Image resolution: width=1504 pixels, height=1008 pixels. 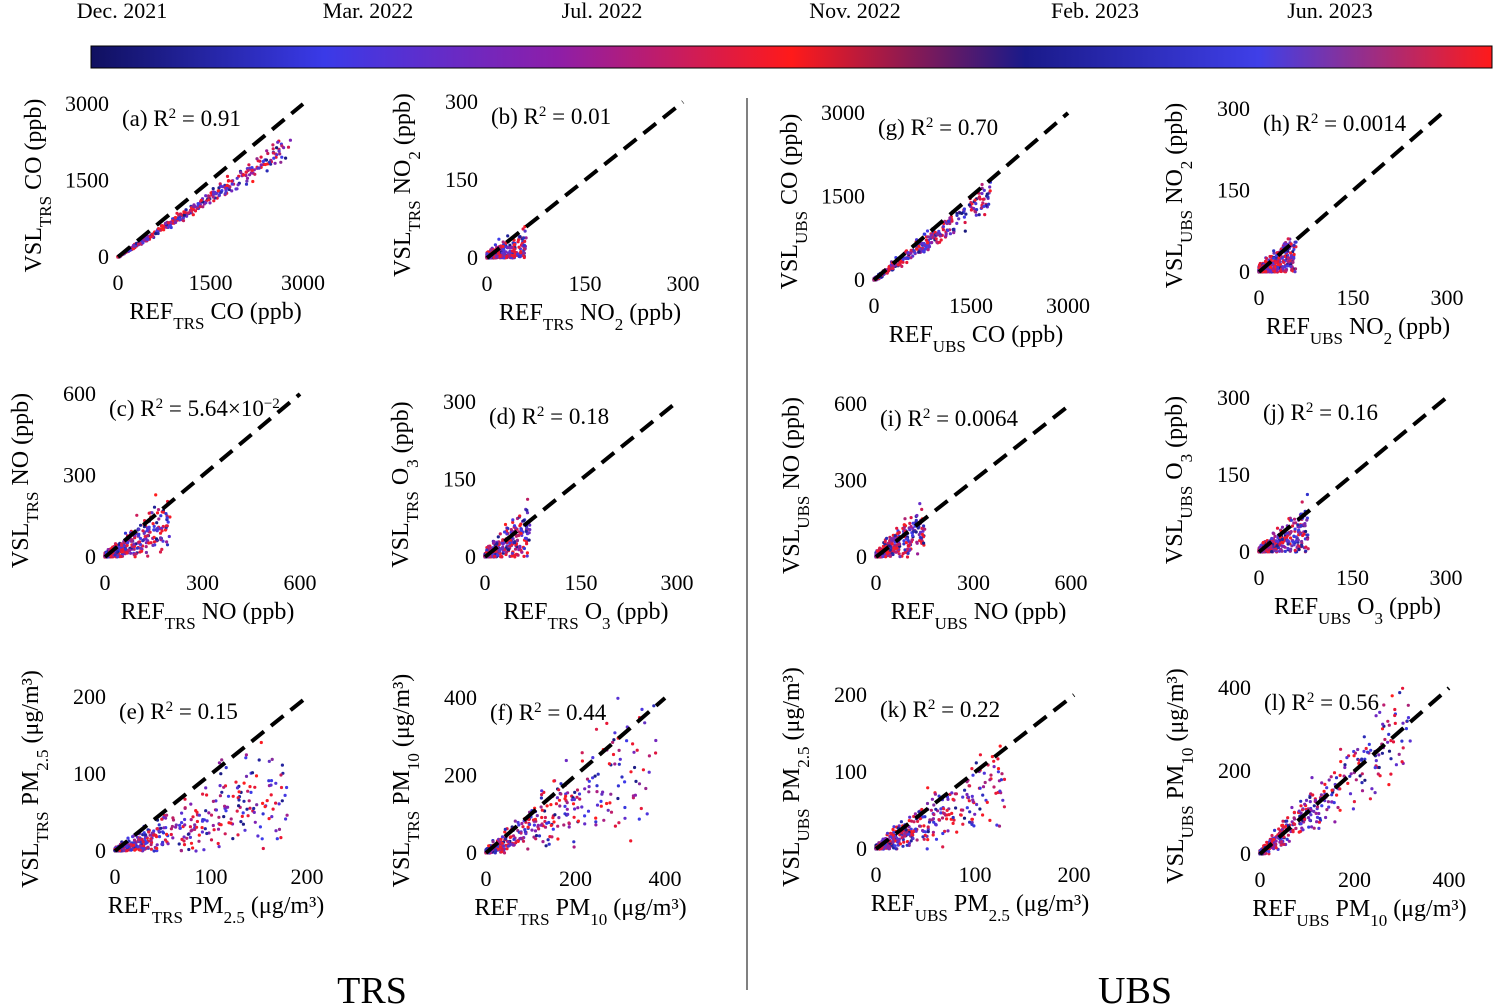 I want to click on x-tick-label: 3000, so click(x=303, y=282).